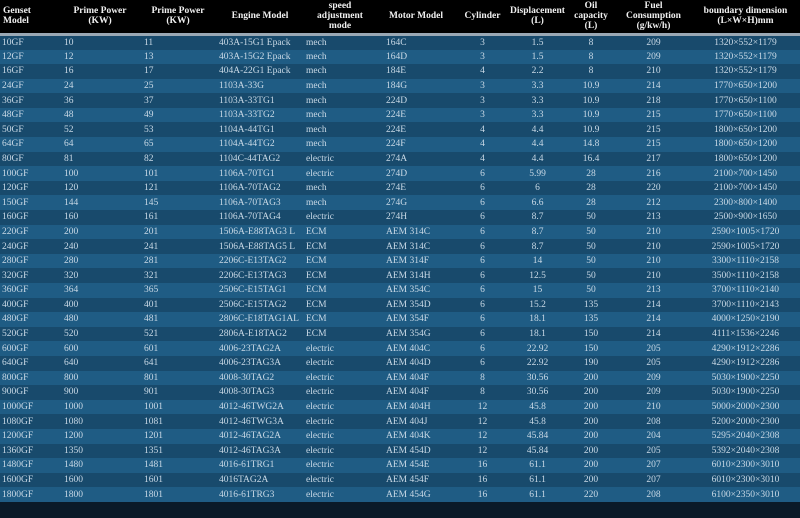 Image resolution: width=800 pixels, height=518 pixels. What do you see at coordinates (151, 275) in the screenshot?
I see `cell-prime-power-2: 321` at bounding box center [151, 275].